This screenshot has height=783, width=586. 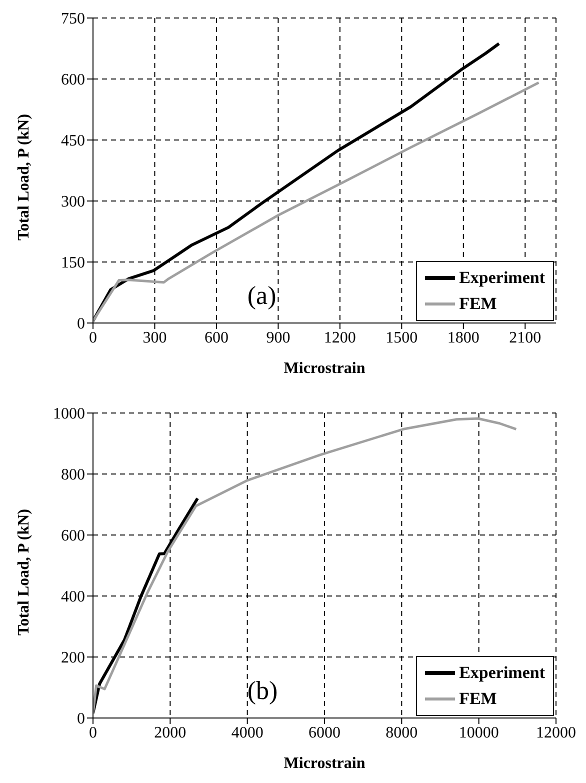 What do you see at coordinates (247, 733) in the screenshot?
I see `x-tick-label: 4000` at bounding box center [247, 733].